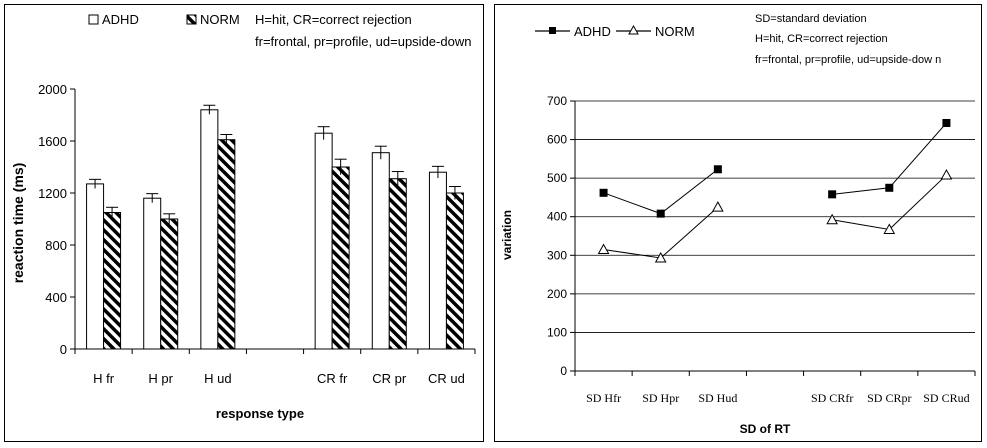  I want to click on legend-note-3: fr=frontal, pr=profile, ud=upside-dow n, so click(848, 60).